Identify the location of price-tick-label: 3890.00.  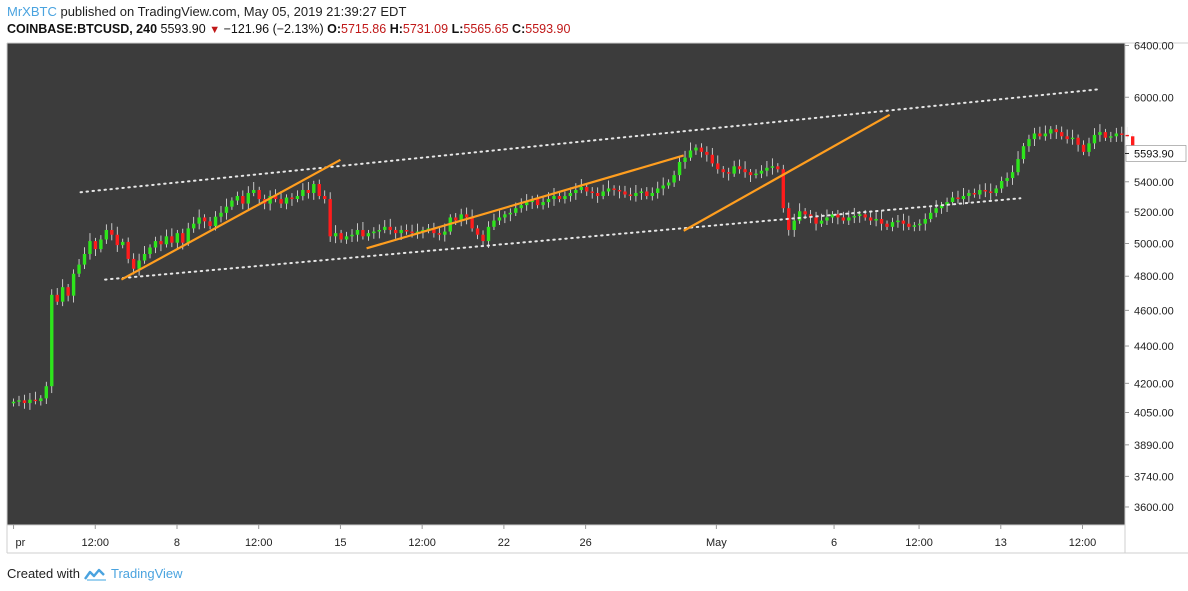
(1154, 446).